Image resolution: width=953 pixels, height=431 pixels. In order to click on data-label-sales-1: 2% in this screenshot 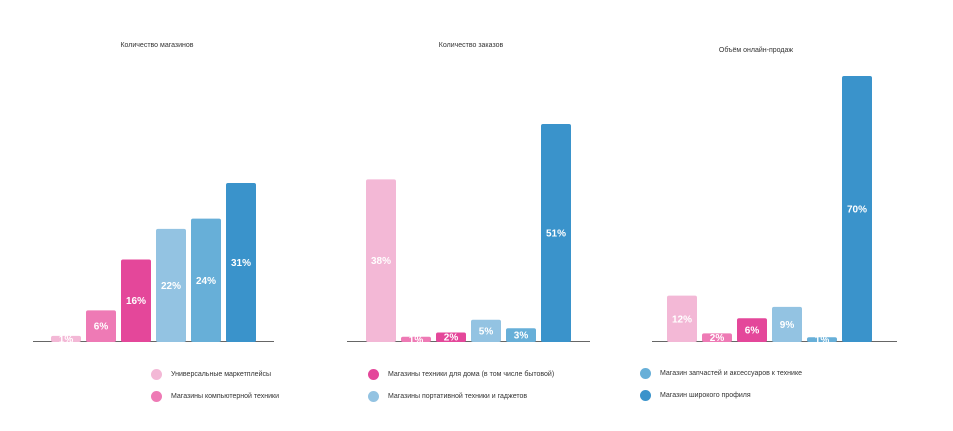, I will do `click(717, 338)`.